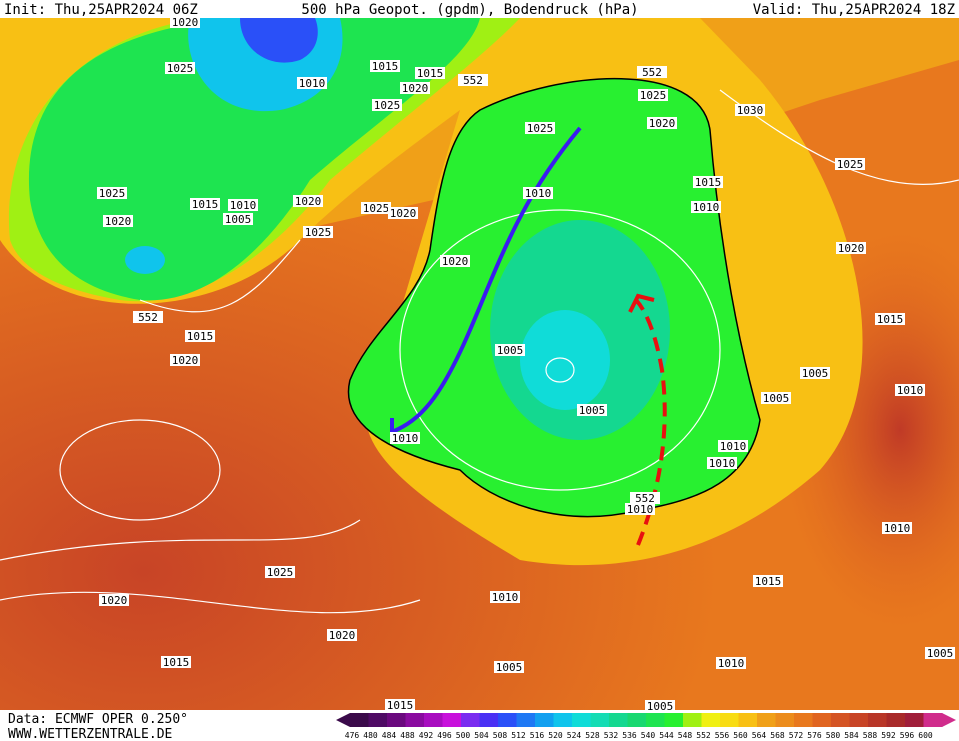 The image size is (959, 741). What do you see at coordinates (98, 719) in the screenshot?
I see `data-source: Data: ECMWF OPER 0.250°` at bounding box center [98, 719].